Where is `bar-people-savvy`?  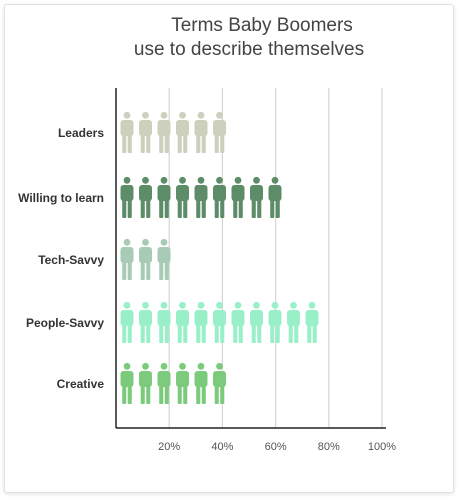
bar-people-savvy is located at coordinates (219, 322).